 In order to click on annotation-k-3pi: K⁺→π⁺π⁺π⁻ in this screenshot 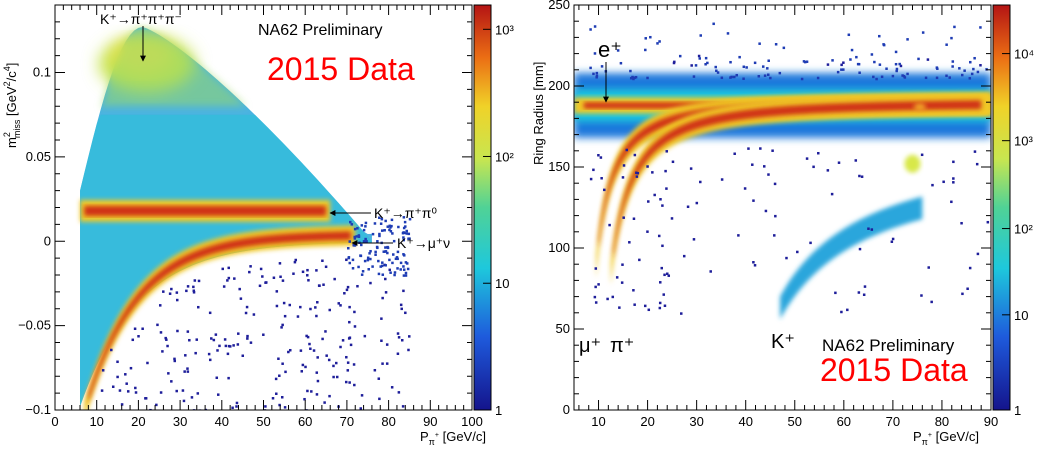, I will do `click(141, 19)`.